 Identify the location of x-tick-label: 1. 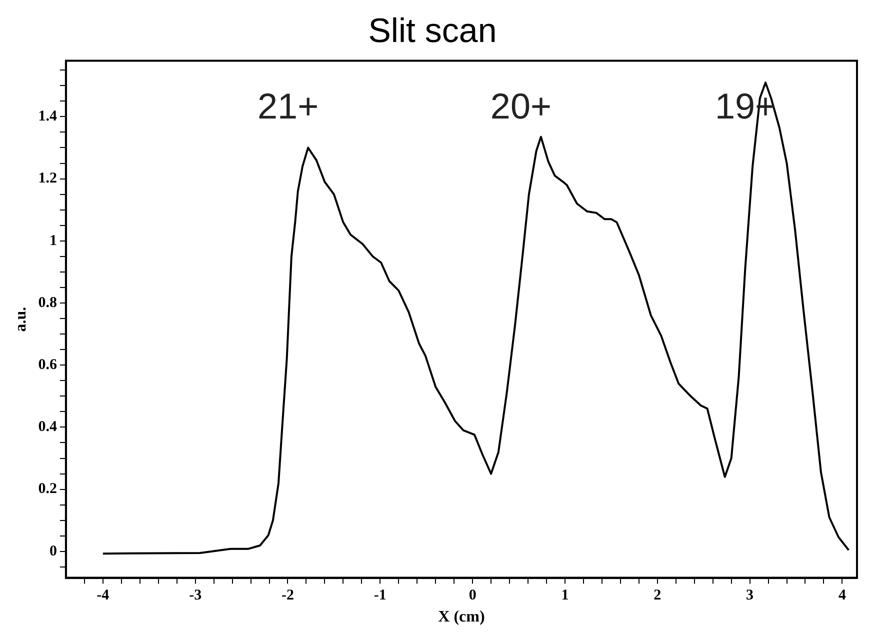
(565, 596).